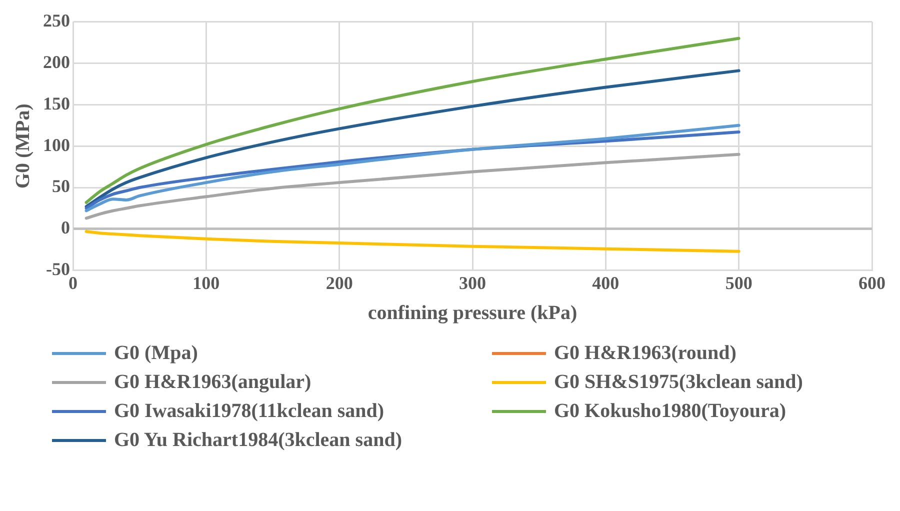  I want to click on legend-label: G0 SH&S1975(3kclean sand), so click(678, 382).